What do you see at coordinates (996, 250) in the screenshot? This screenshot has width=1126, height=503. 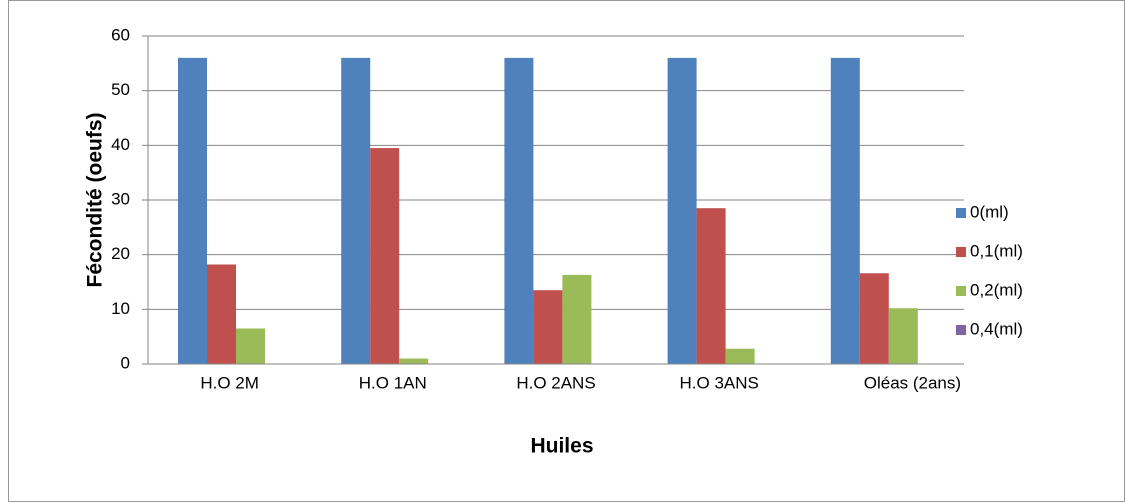 I see `legend-label: 0,1(ml)` at bounding box center [996, 250].